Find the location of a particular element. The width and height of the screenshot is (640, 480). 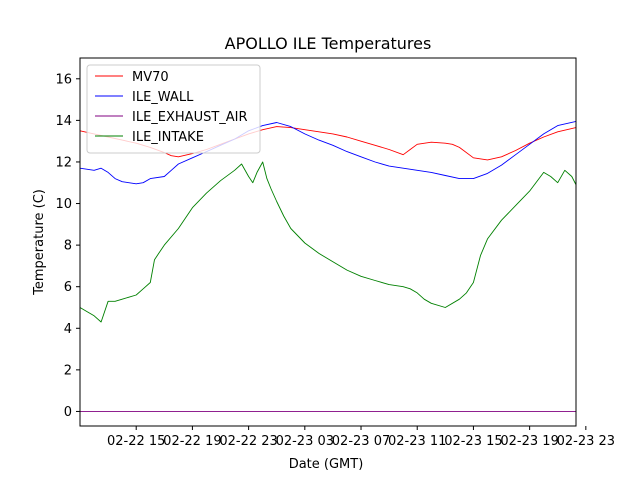

y-tick-label: 4 is located at coordinates (68, 329).